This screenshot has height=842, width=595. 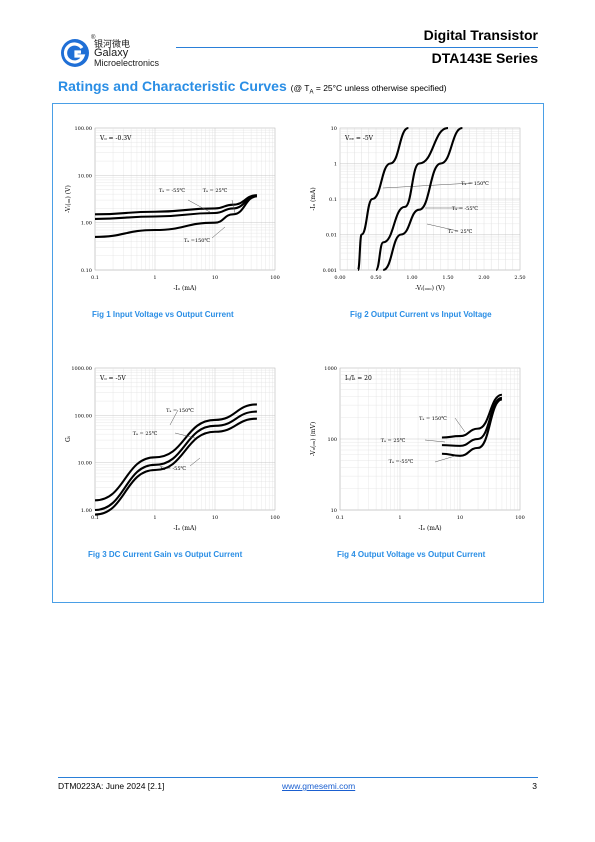 I want to click on y-tick-label: 0.10, so click(x=86, y=271).